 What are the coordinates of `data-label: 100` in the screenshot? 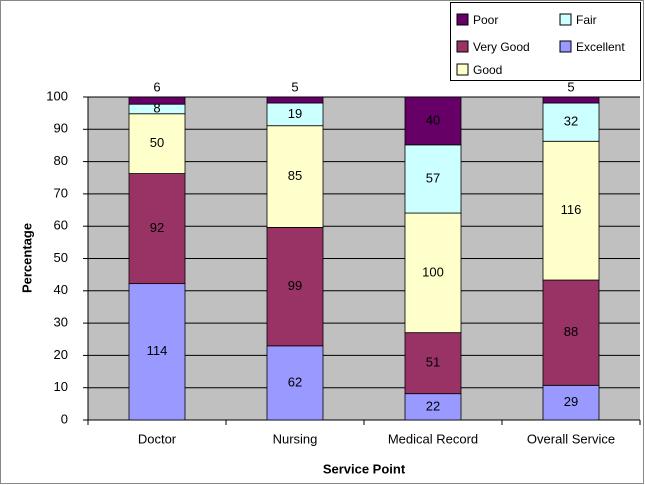 It's located at (433, 271).